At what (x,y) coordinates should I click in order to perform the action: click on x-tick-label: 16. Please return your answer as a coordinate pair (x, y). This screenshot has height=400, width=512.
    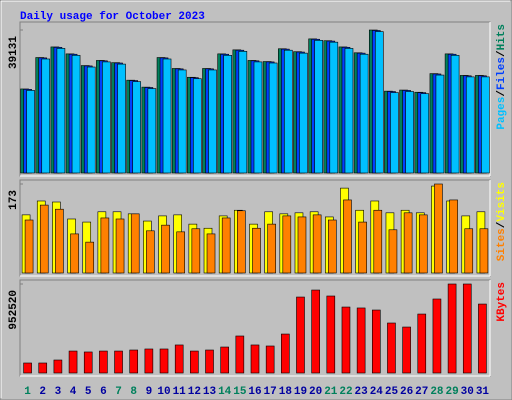
    Looking at the image, I should click on (254, 392).